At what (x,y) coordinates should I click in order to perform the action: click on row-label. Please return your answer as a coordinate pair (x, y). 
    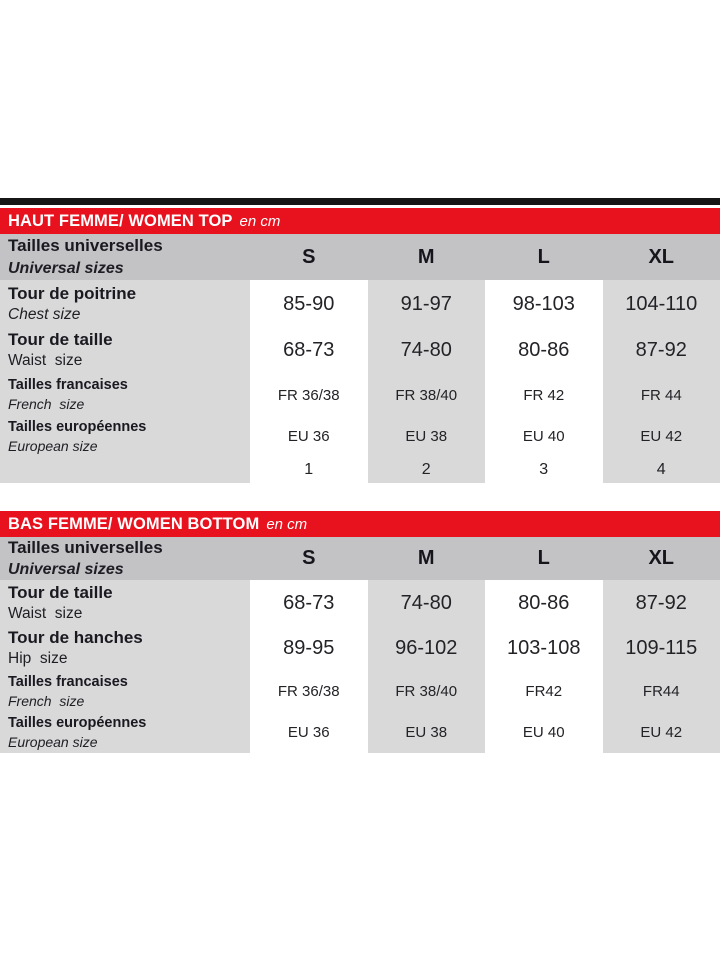
    Looking at the image, I should click on (125, 469).